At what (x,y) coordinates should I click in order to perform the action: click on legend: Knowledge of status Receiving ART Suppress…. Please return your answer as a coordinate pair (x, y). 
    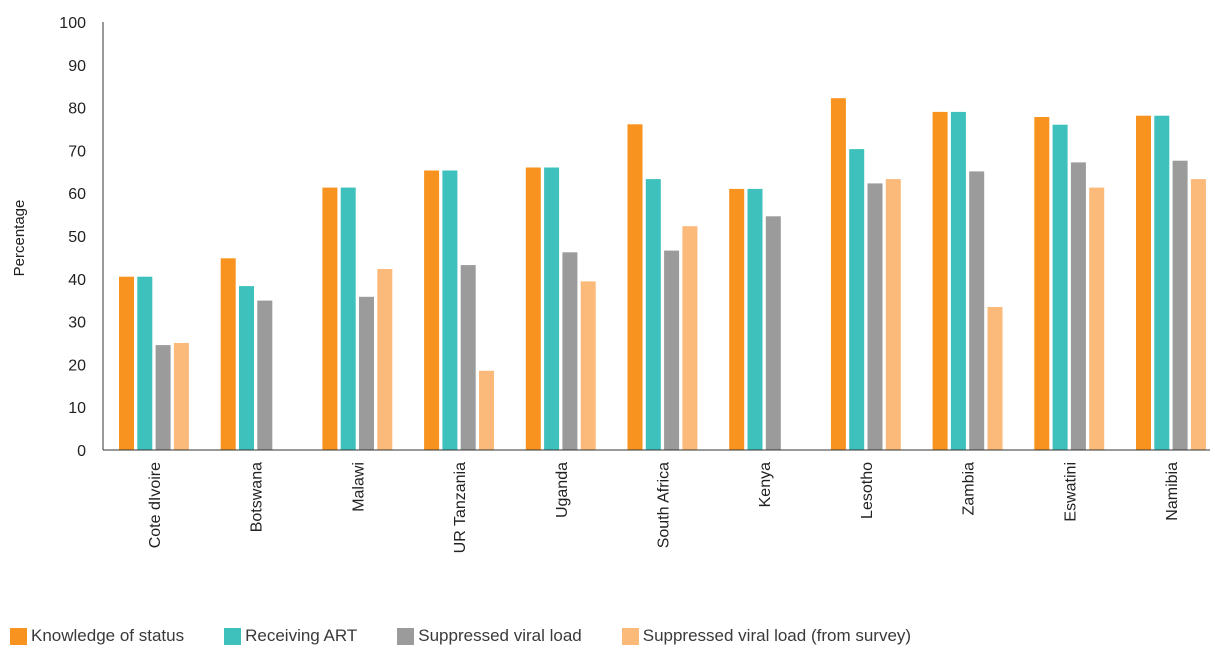
    Looking at the image, I should click on (480, 636).